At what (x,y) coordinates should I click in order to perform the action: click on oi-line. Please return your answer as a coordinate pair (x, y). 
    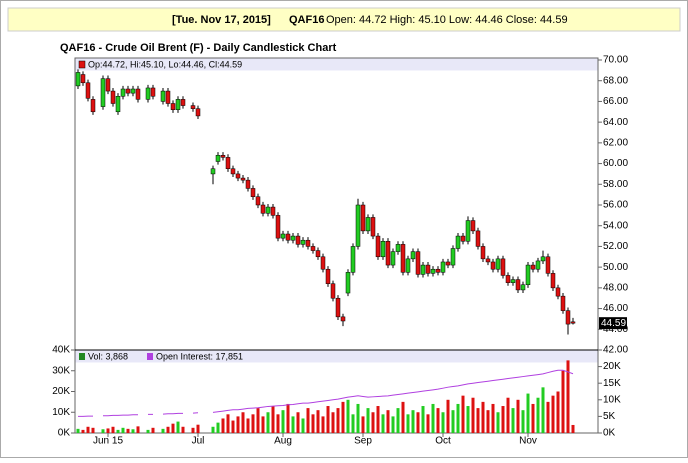
    Looking at the image, I should click on (326, 393).